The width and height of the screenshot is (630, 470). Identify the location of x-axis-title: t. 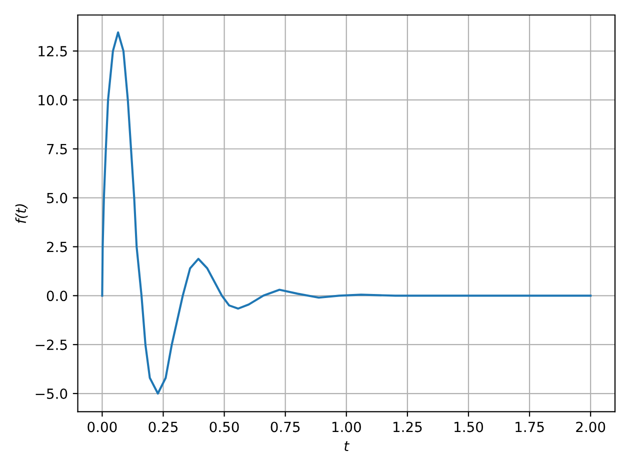
(347, 446).